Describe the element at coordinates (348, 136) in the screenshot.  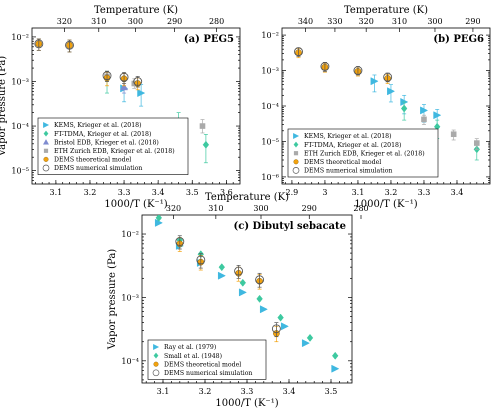
I see `legend-entry: KEMS, Krieger et al. (2018)` at that location.